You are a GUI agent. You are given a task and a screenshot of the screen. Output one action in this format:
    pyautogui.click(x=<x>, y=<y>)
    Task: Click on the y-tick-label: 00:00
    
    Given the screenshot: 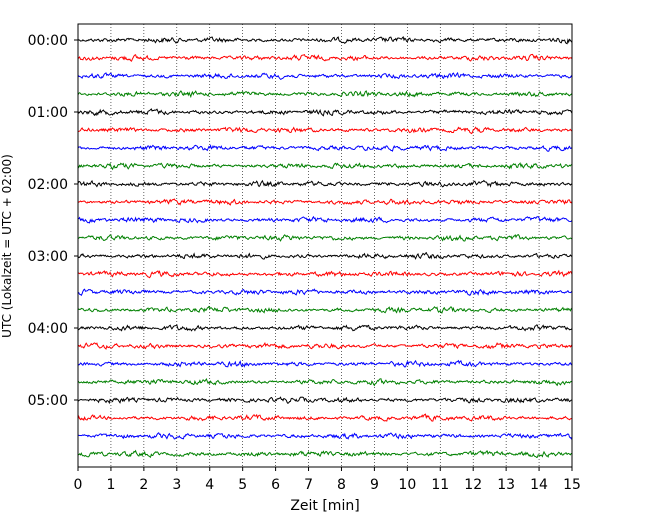 What is the action you would take?
    pyautogui.click(x=48, y=41)
    